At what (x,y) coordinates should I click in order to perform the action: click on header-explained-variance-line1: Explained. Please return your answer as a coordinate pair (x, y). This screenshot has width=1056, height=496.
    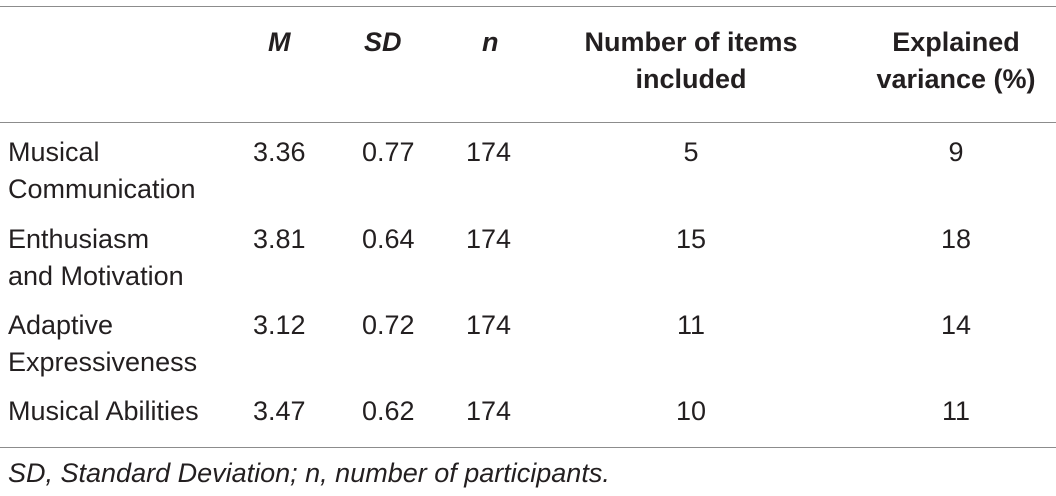
    Looking at the image, I should click on (956, 42).